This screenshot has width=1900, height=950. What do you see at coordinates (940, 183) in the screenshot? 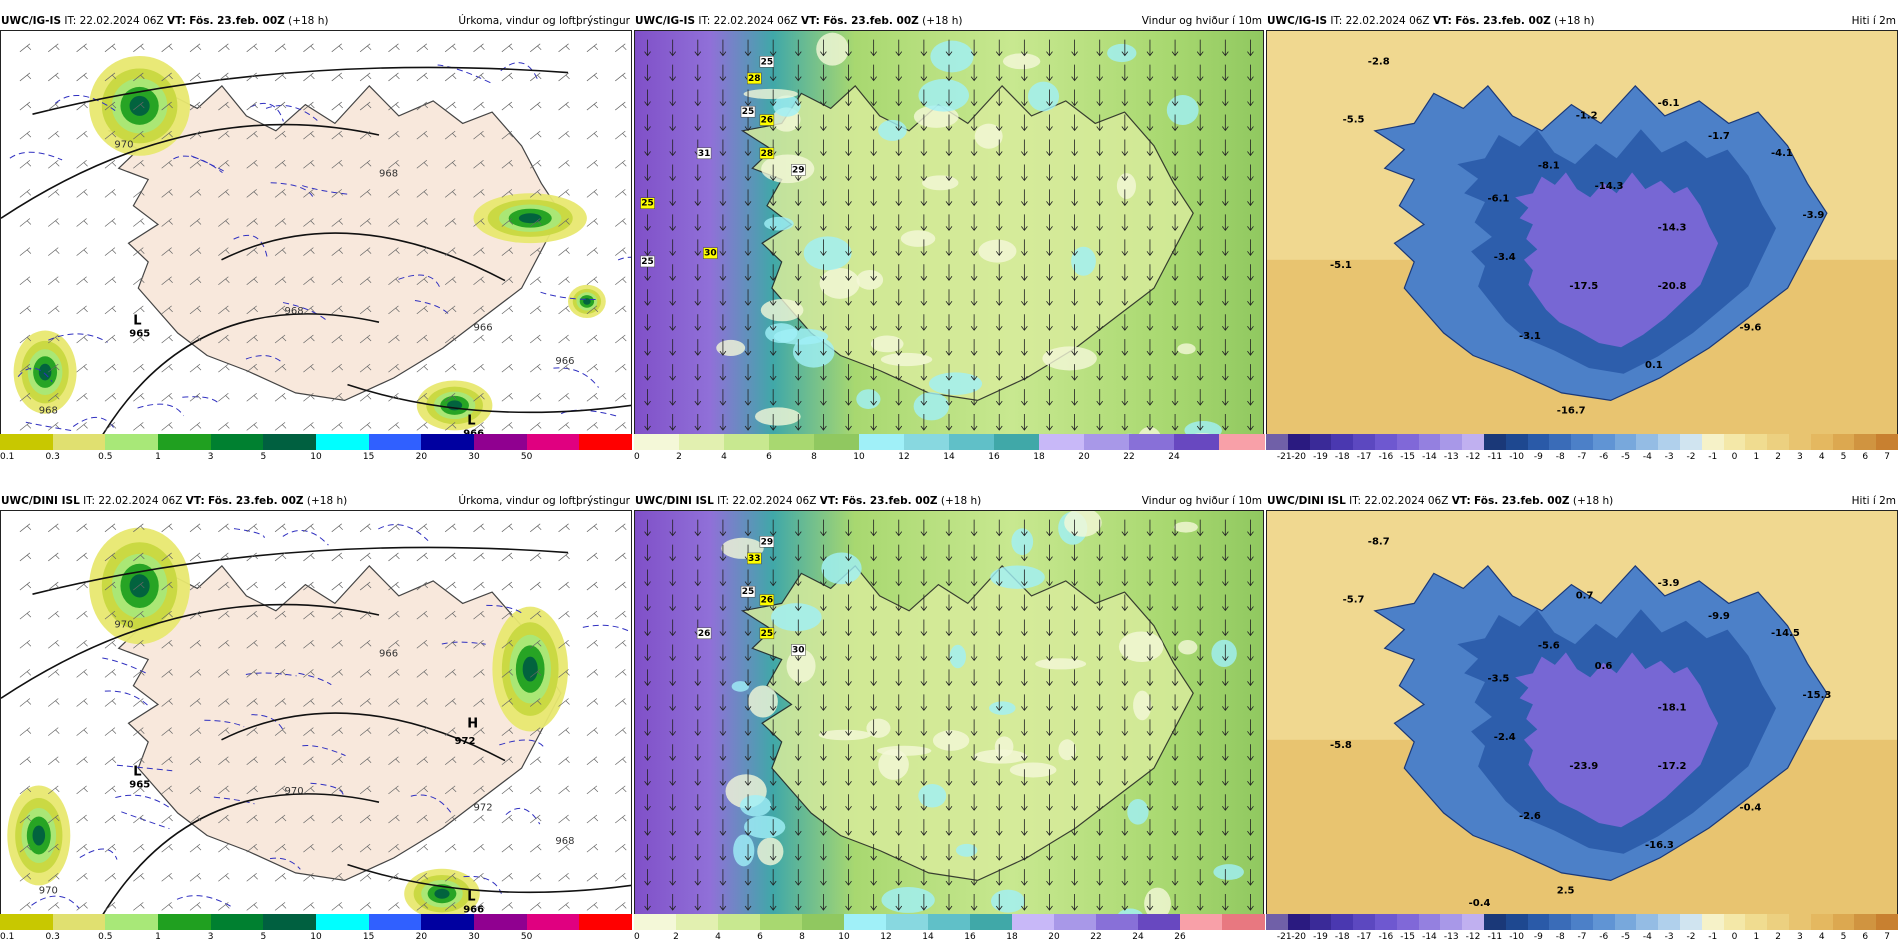
I see `wind-speed-patch` at bounding box center [940, 183].